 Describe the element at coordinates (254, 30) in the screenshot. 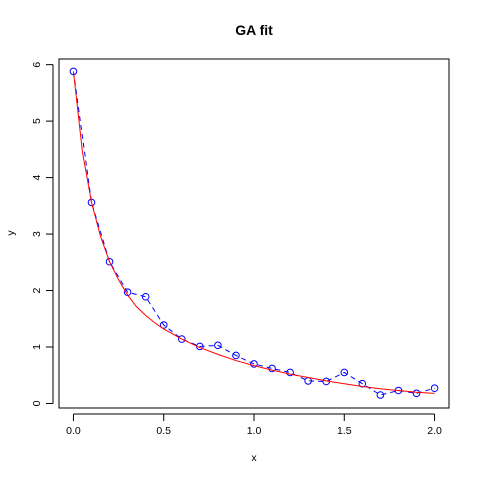

I see `chart-title: GA fit` at that location.